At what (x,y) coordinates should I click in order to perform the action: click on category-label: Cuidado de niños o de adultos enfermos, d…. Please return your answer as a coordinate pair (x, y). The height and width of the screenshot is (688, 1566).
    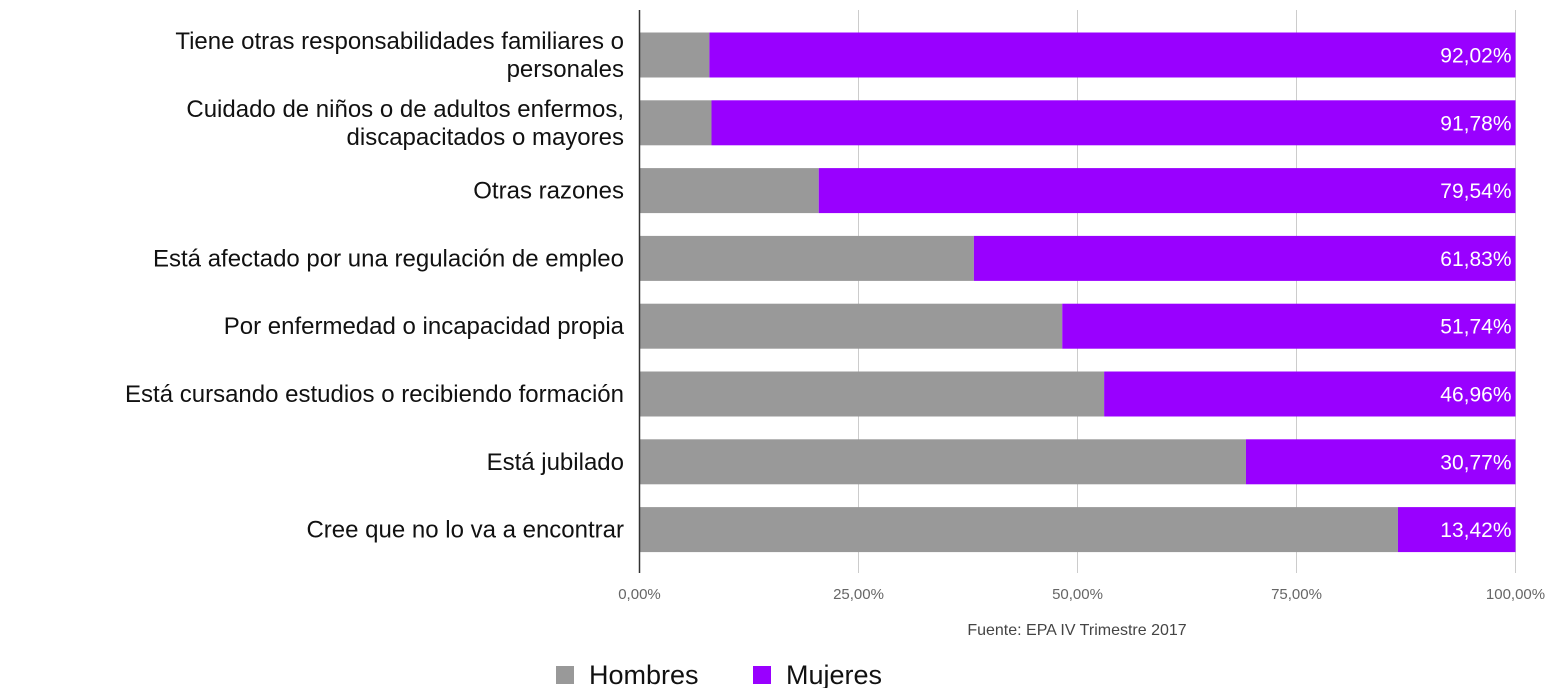
    Looking at the image, I should click on (405, 123).